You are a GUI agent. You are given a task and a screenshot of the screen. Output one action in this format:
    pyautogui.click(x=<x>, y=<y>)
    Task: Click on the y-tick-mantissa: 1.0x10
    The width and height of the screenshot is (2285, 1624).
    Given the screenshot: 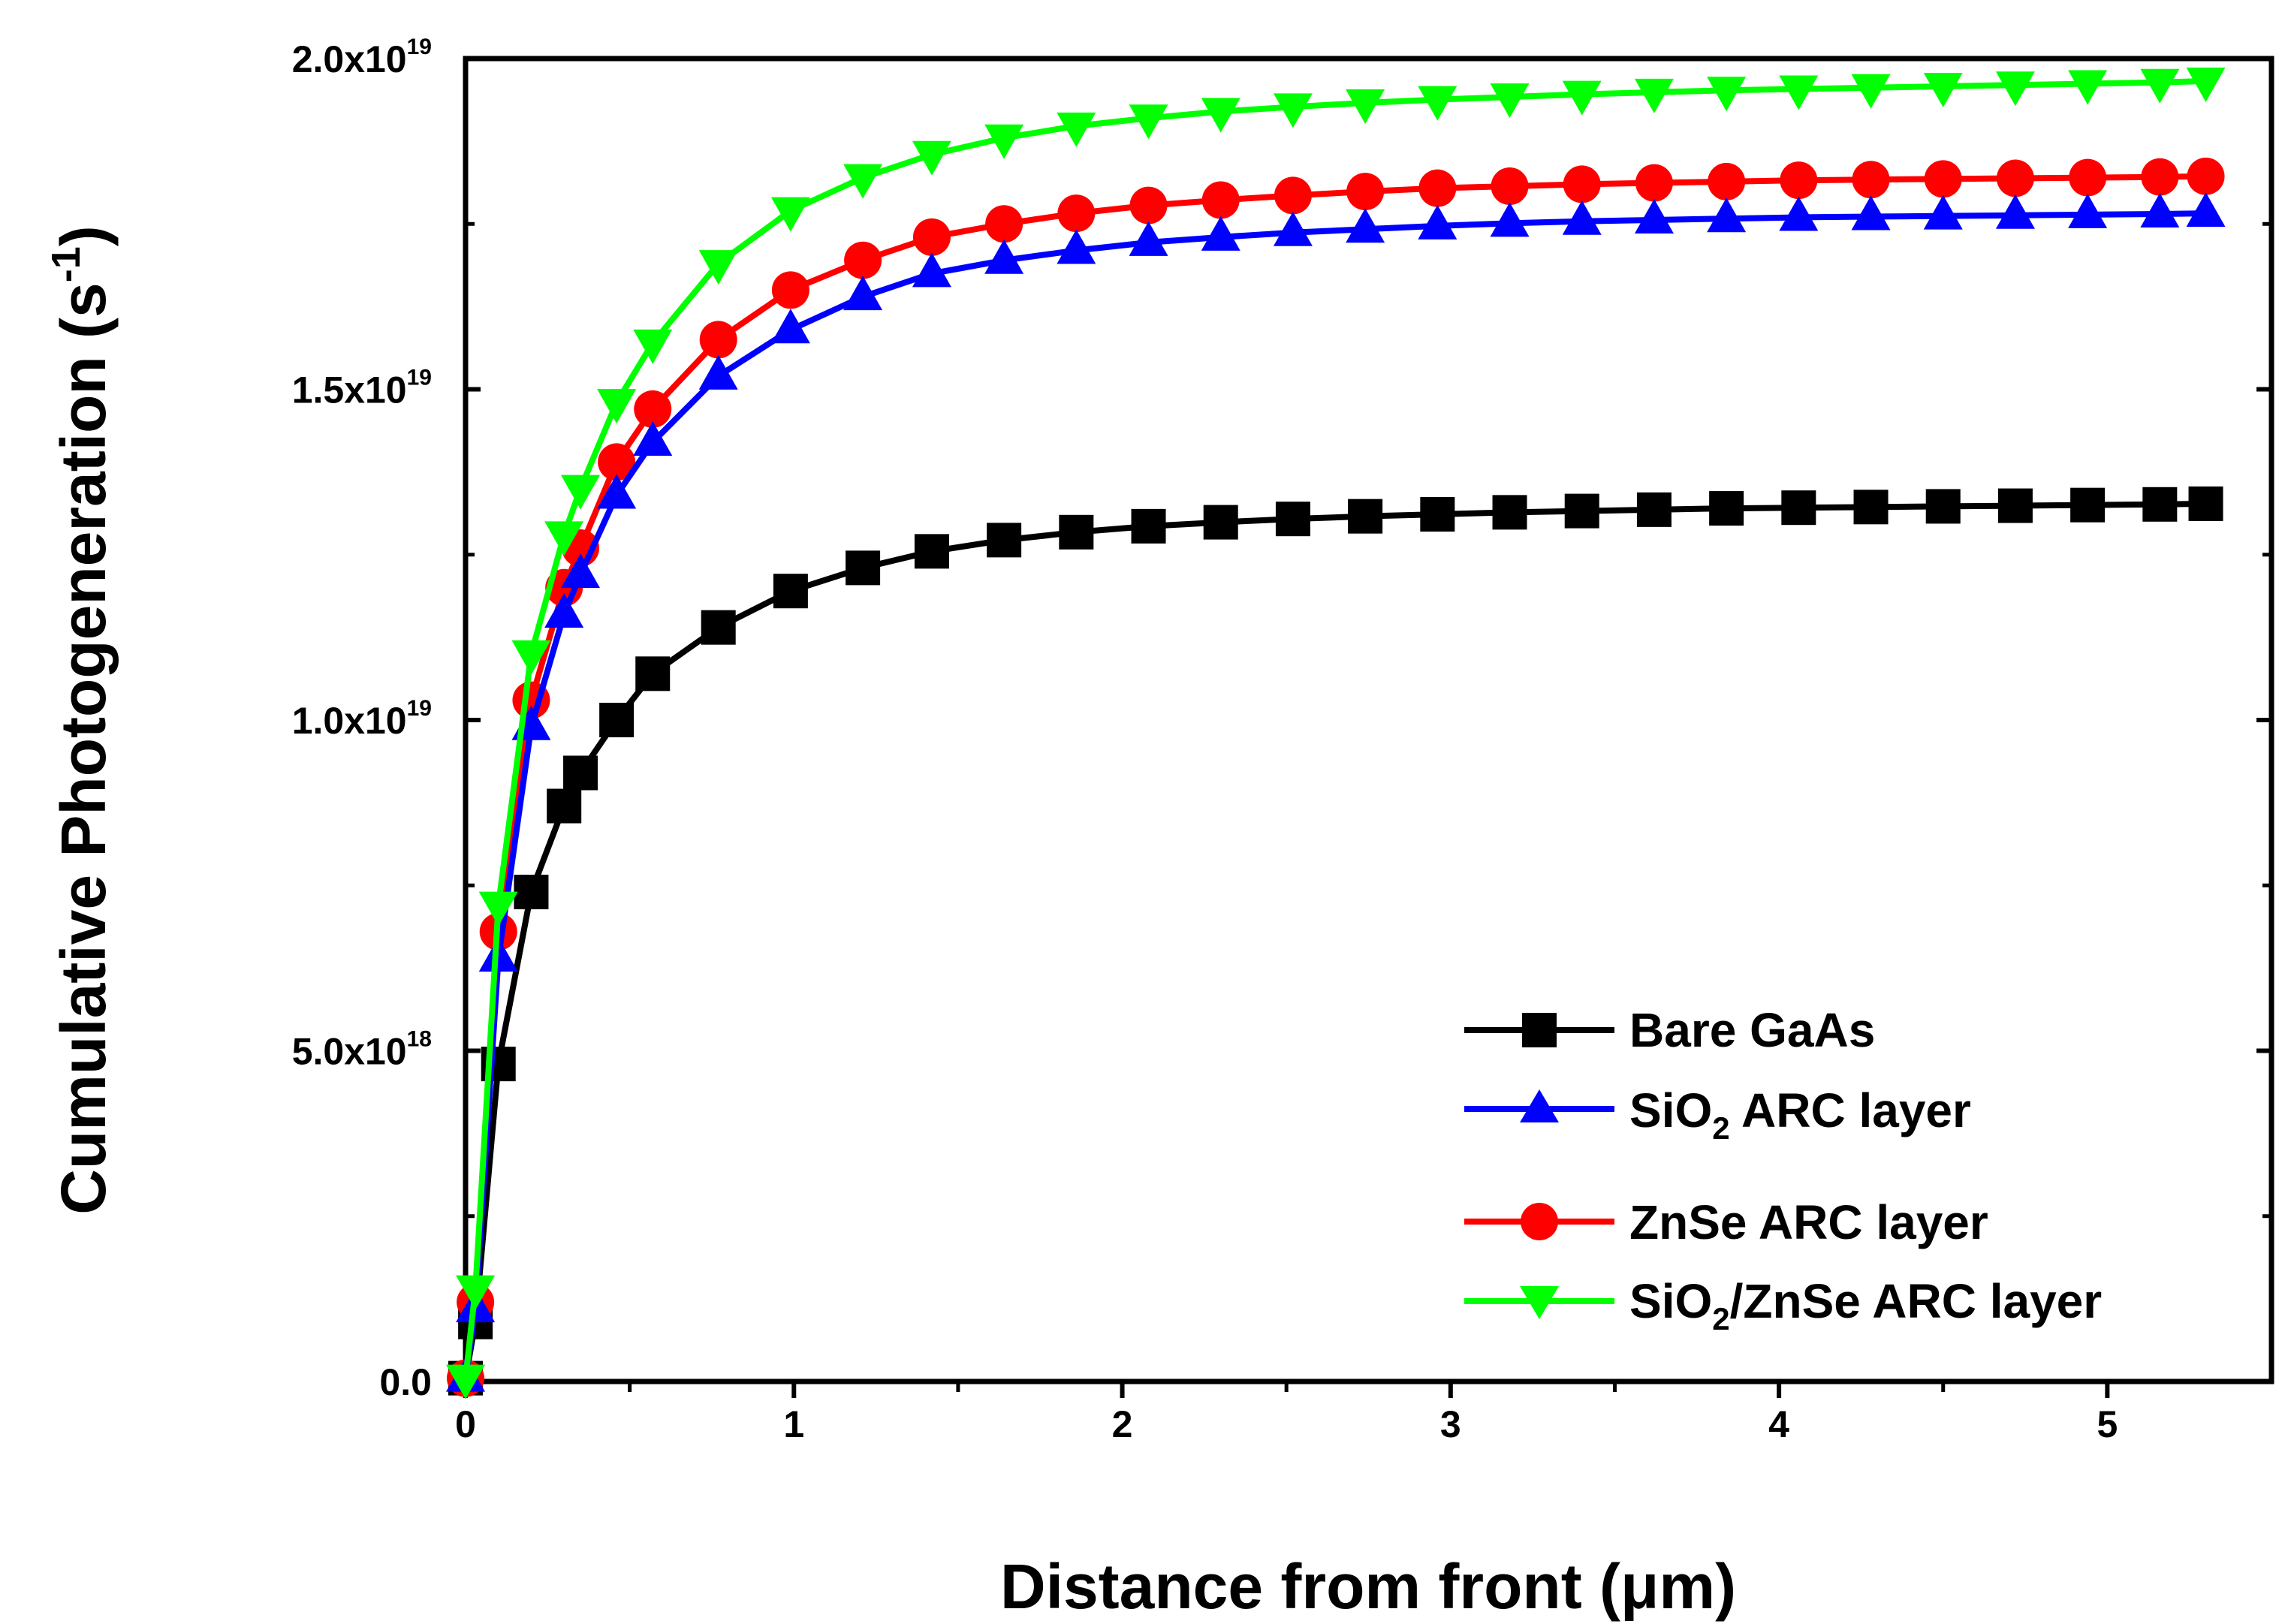 What is the action you would take?
    pyautogui.click(x=349, y=721)
    